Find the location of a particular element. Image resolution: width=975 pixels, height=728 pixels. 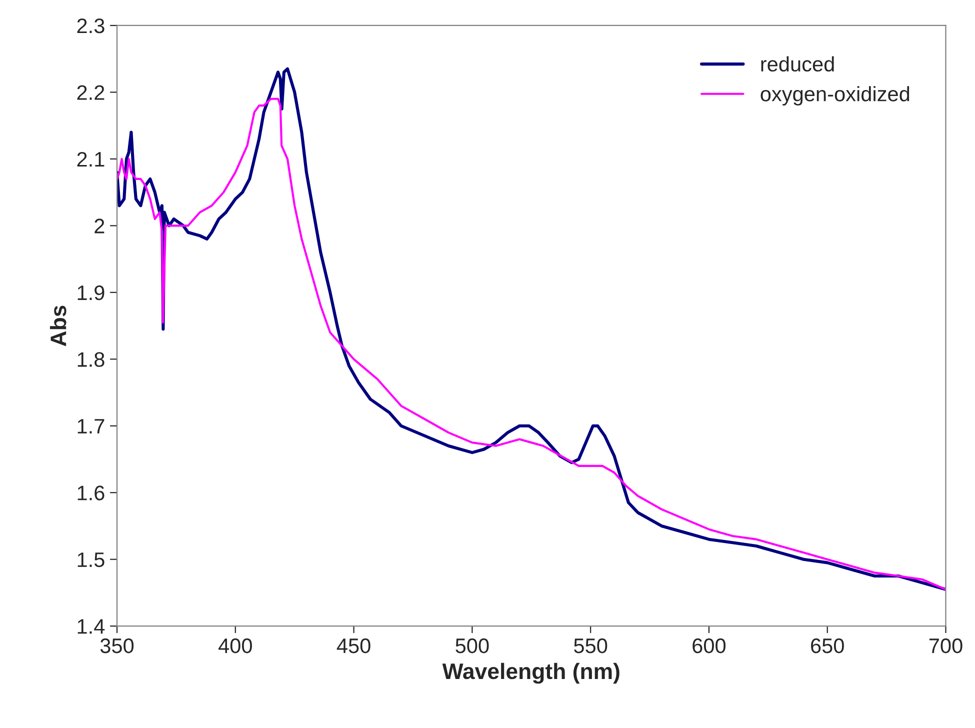

y-axis-title: Abs is located at coordinates (58, 326).